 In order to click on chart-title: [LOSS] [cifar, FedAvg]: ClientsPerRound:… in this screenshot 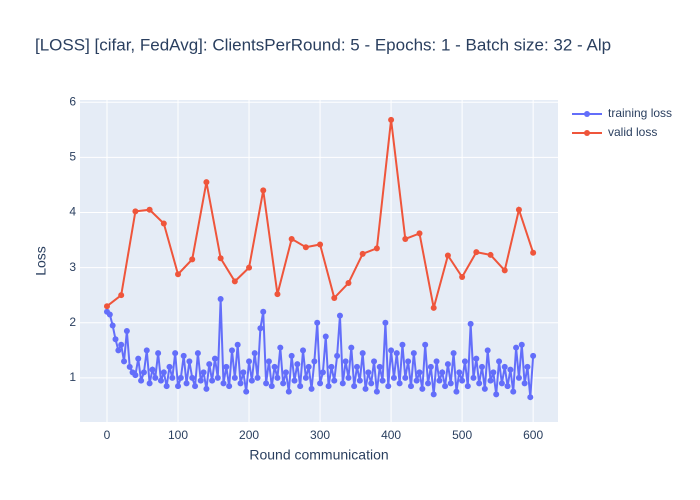, I will do `click(323, 44)`.